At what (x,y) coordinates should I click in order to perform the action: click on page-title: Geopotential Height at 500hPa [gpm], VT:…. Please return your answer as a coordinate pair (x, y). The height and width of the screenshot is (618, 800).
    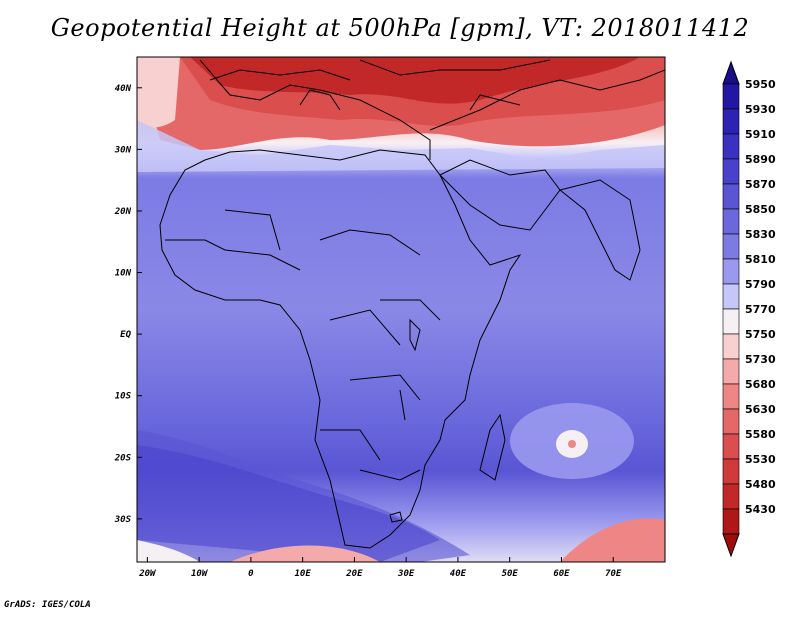
    Looking at the image, I should click on (400, 28).